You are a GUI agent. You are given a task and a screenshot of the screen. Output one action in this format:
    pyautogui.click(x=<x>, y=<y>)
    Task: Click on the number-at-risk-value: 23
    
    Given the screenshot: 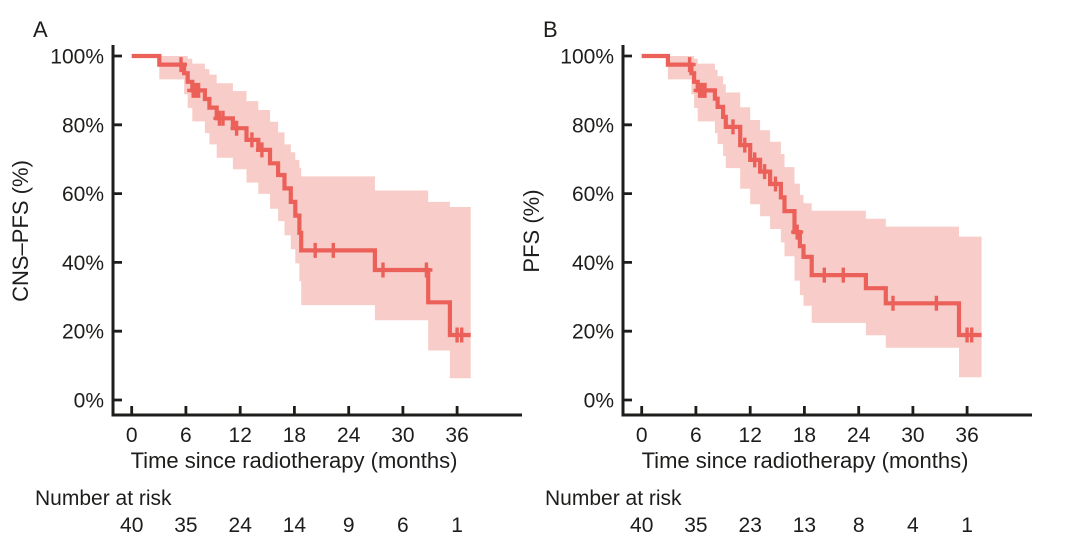 What is the action you would take?
    pyautogui.click(x=750, y=525)
    